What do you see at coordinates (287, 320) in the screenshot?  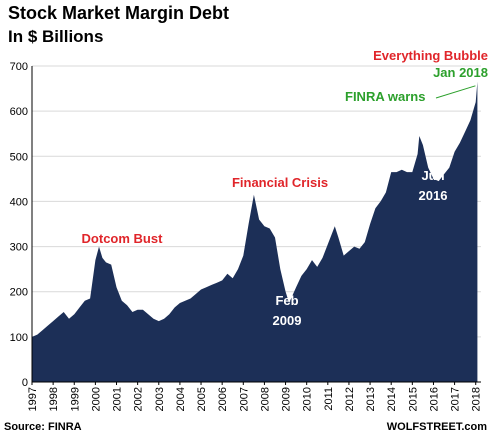 I see `annotation-2009: 2009` at bounding box center [287, 320].